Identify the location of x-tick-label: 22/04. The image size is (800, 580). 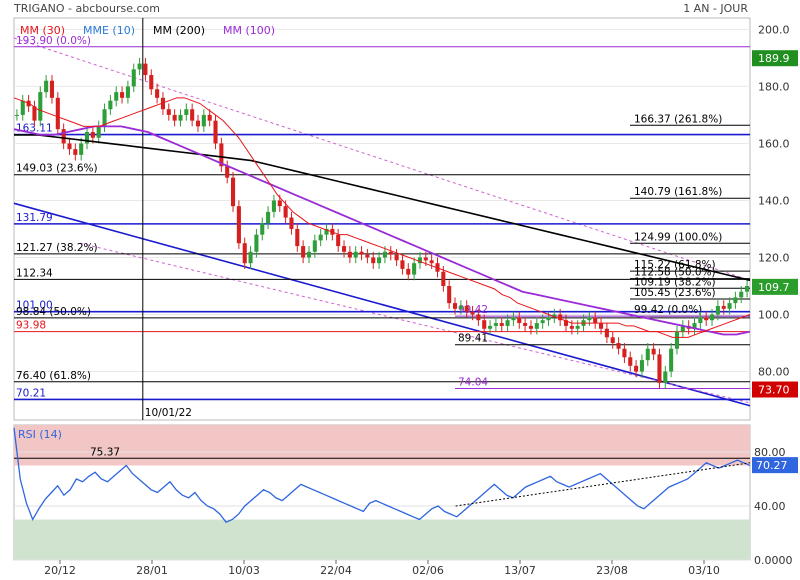
(336, 570).